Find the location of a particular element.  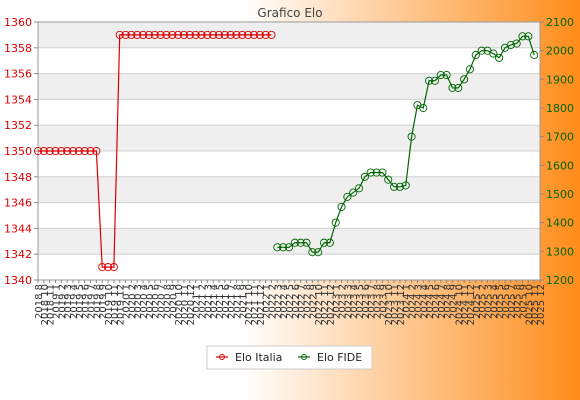

y-left-tick-label: 1342 is located at coordinates (18, 254).